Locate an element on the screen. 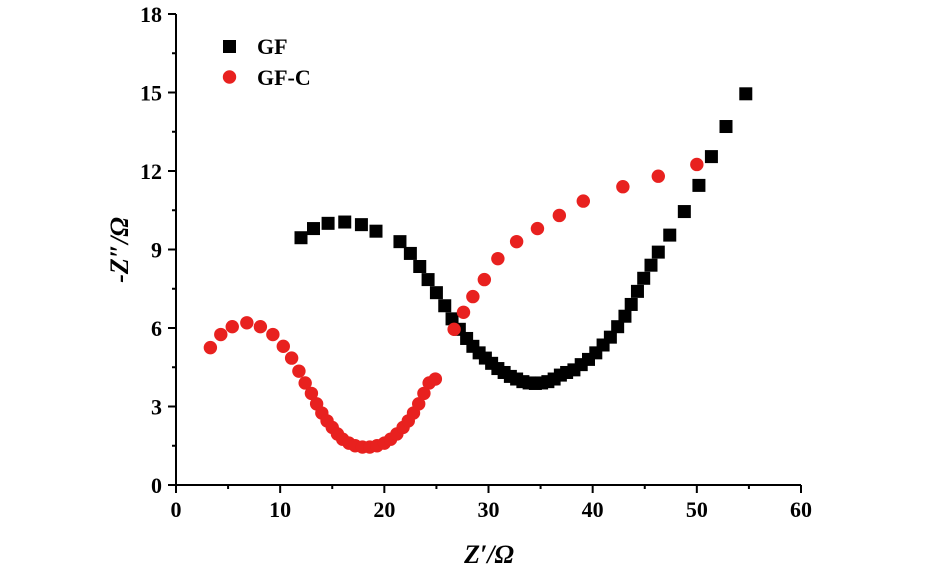  legend-marker-gf-c is located at coordinates (229, 77).